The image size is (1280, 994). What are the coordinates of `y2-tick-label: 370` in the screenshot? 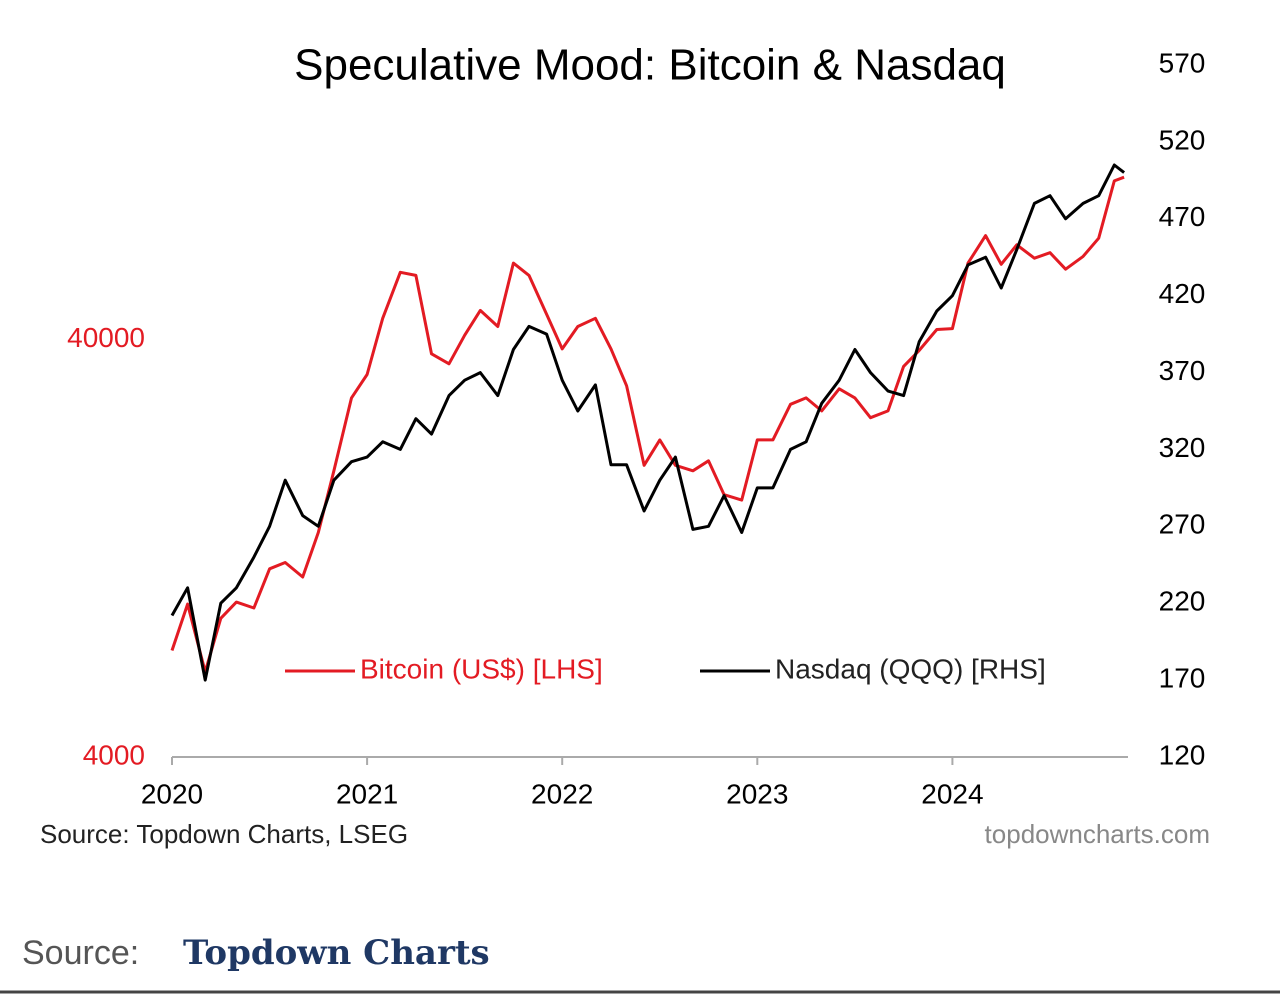 It's located at (1182, 370).